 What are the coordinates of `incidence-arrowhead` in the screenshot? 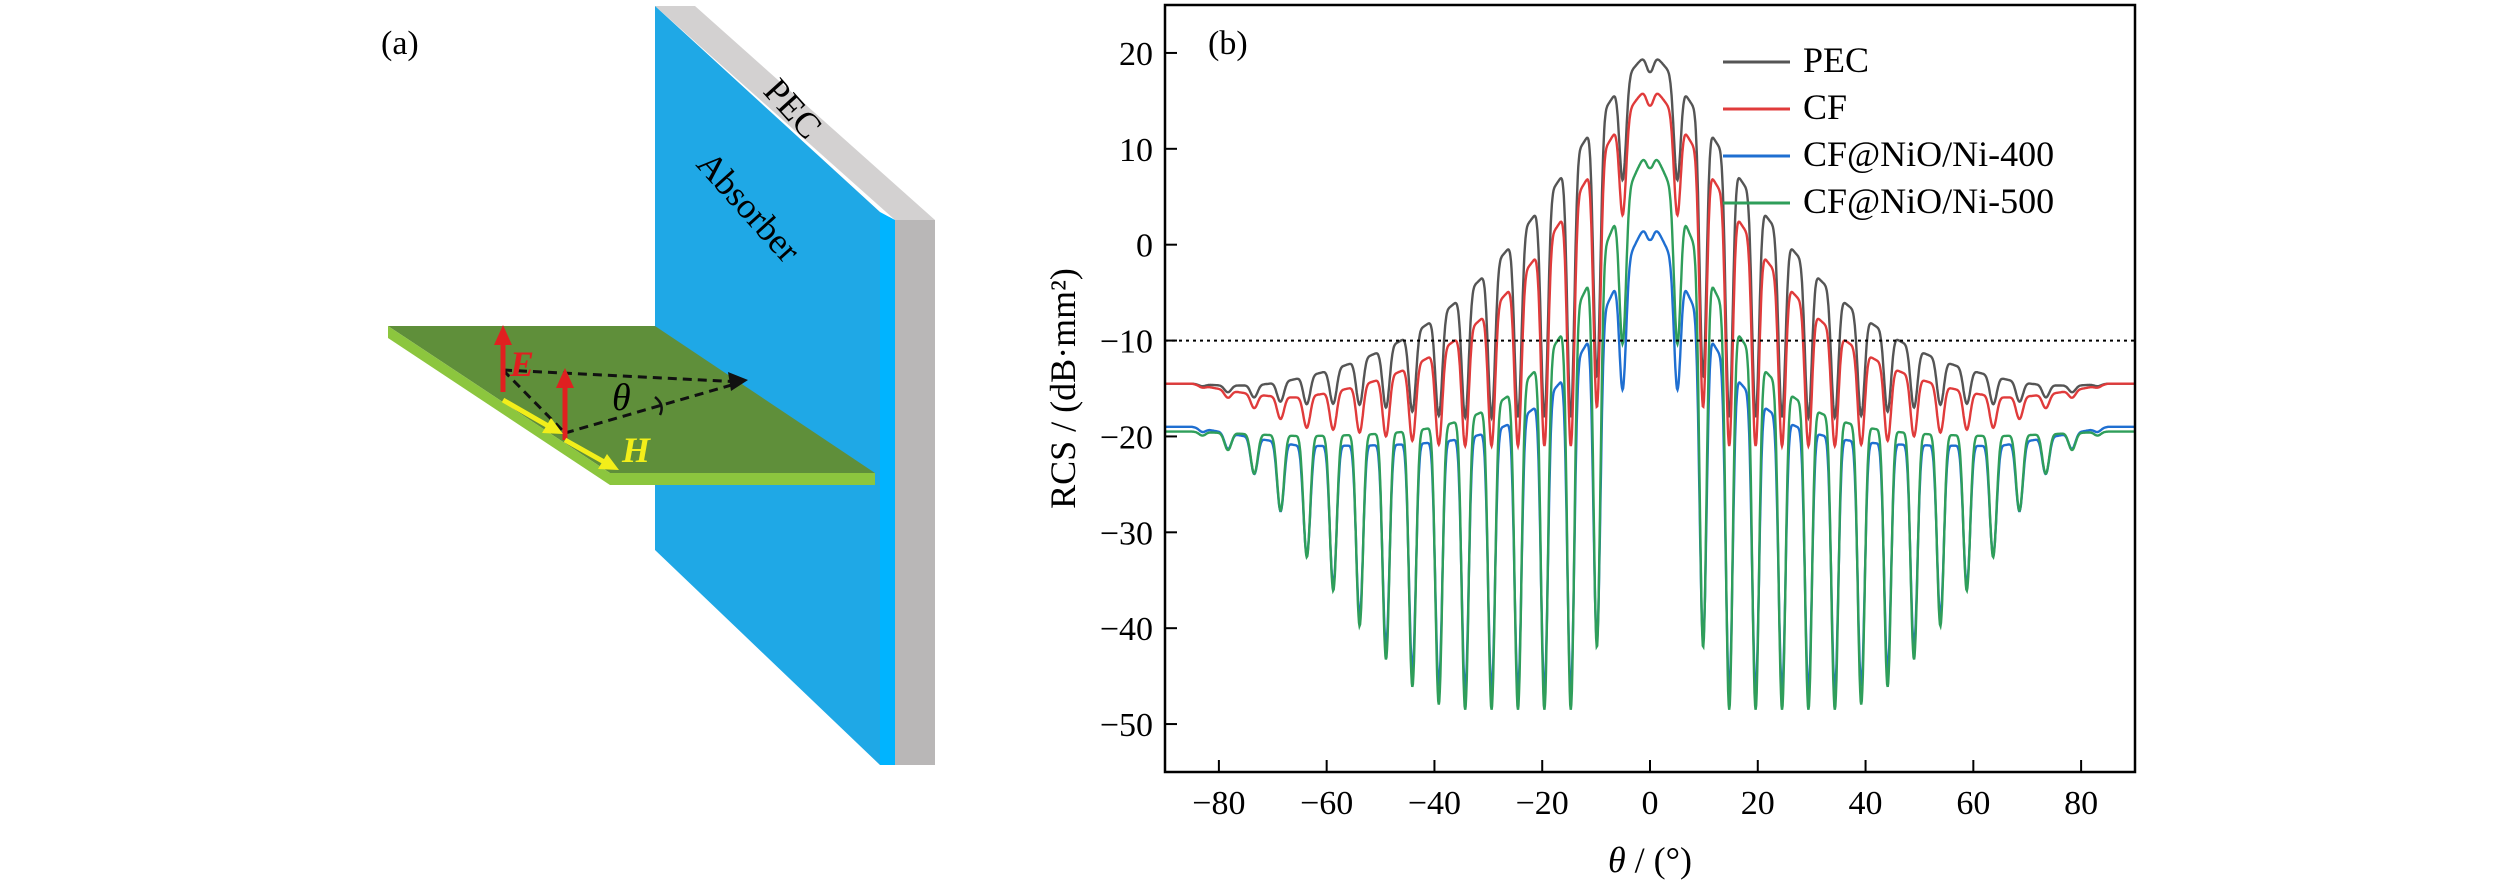 It's located at (738, 381).